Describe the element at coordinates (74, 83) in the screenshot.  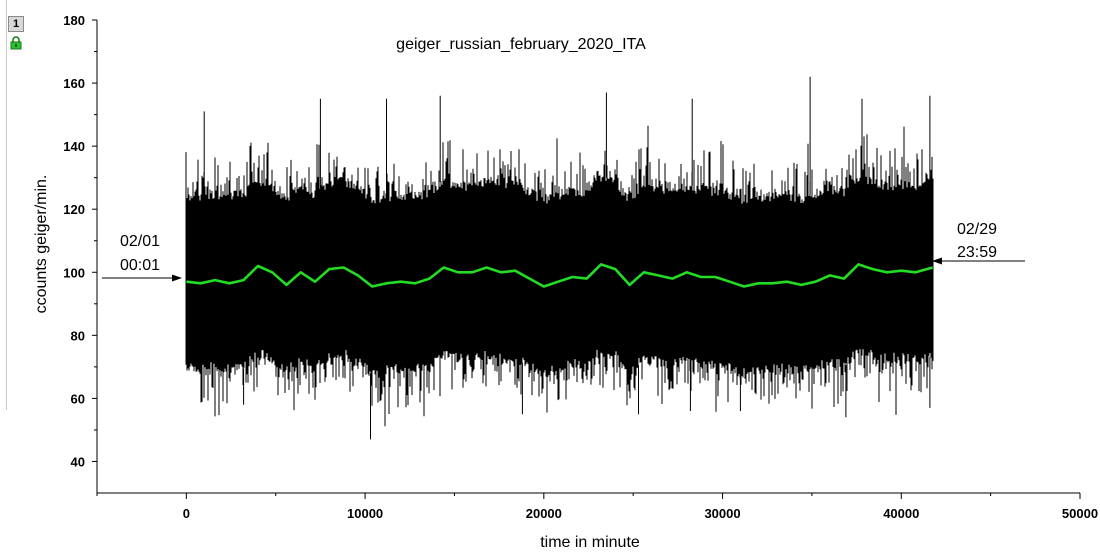
I see `y-tick-label: 160` at that location.